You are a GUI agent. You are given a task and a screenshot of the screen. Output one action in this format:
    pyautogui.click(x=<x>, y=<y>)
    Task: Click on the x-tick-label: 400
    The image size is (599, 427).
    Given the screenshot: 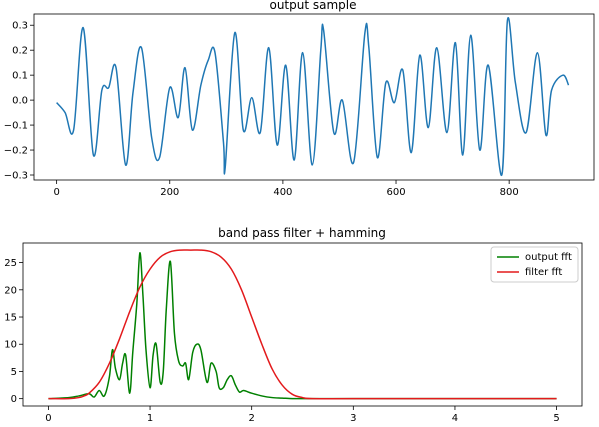 What is the action you would take?
    pyautogui.click(x=282, y=192)
    